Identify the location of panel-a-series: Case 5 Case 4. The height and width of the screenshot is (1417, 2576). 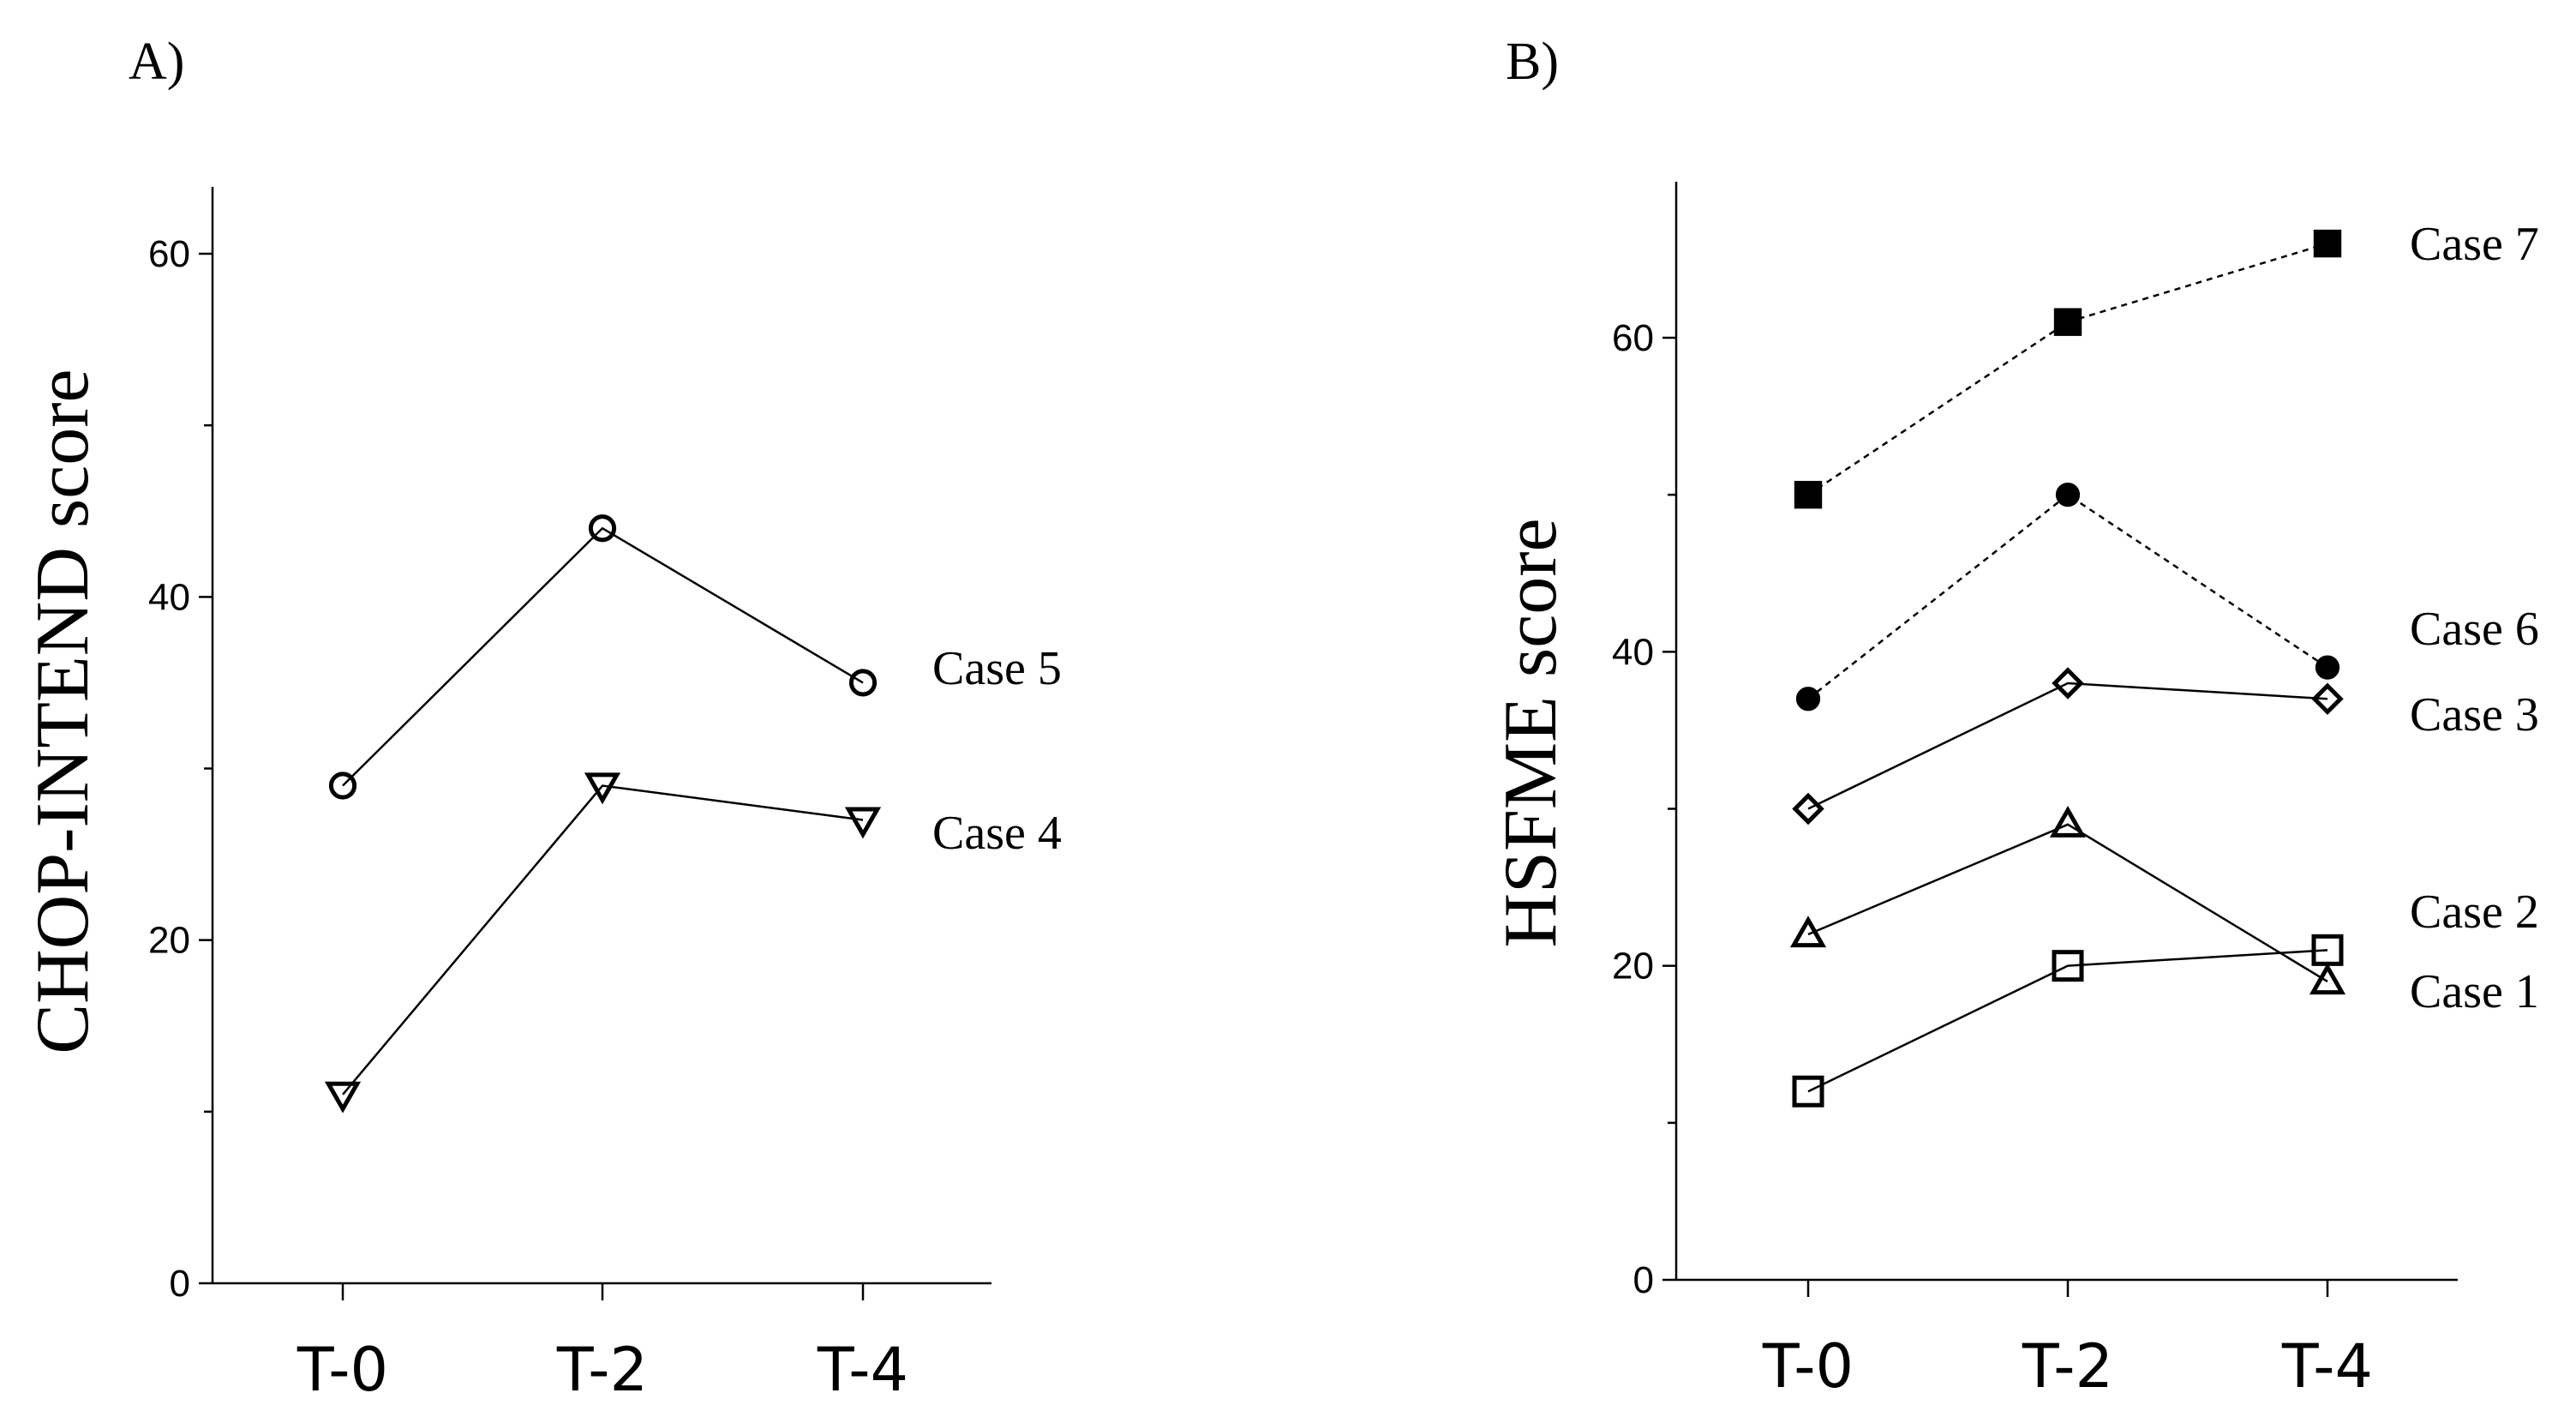
(693, 814).